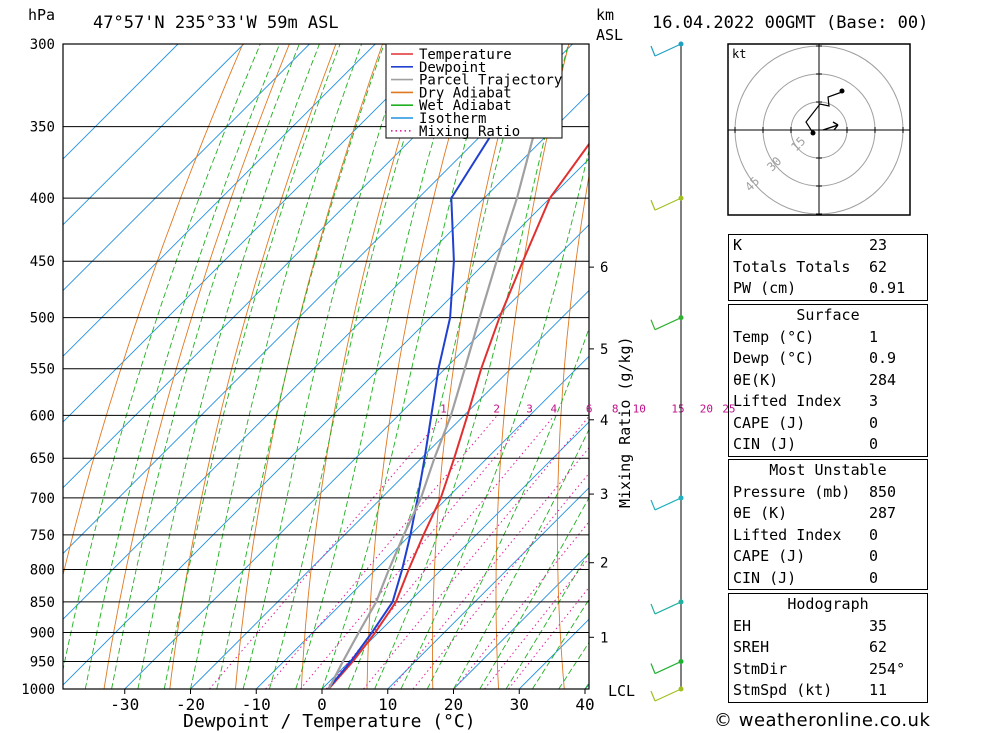 This screenshot has height=733, width=1000. What do you see at coordinates (667, 371) in the screenshot?
I see `wind-profile` at bounding box center [667, 371].